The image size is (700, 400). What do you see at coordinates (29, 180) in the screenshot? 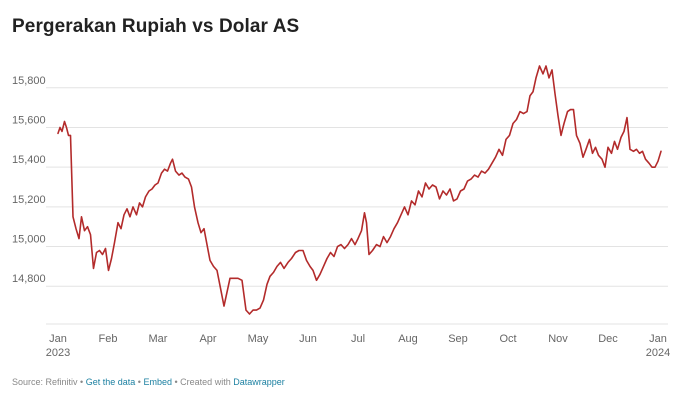
I see `y-axis-labels: 14,800 15,000 15,200 15,400 15,600 15,800` at bounding box center [29, 180].